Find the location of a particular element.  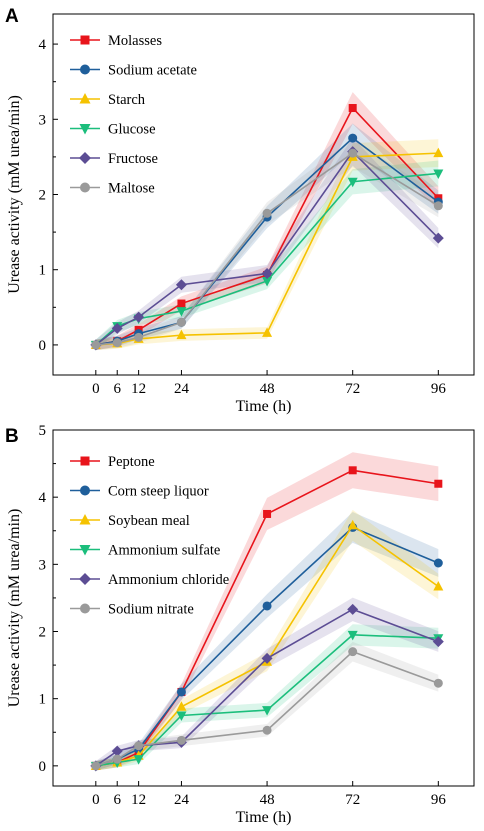

legend-entry: Molasses is located at coordinates (116, 41).